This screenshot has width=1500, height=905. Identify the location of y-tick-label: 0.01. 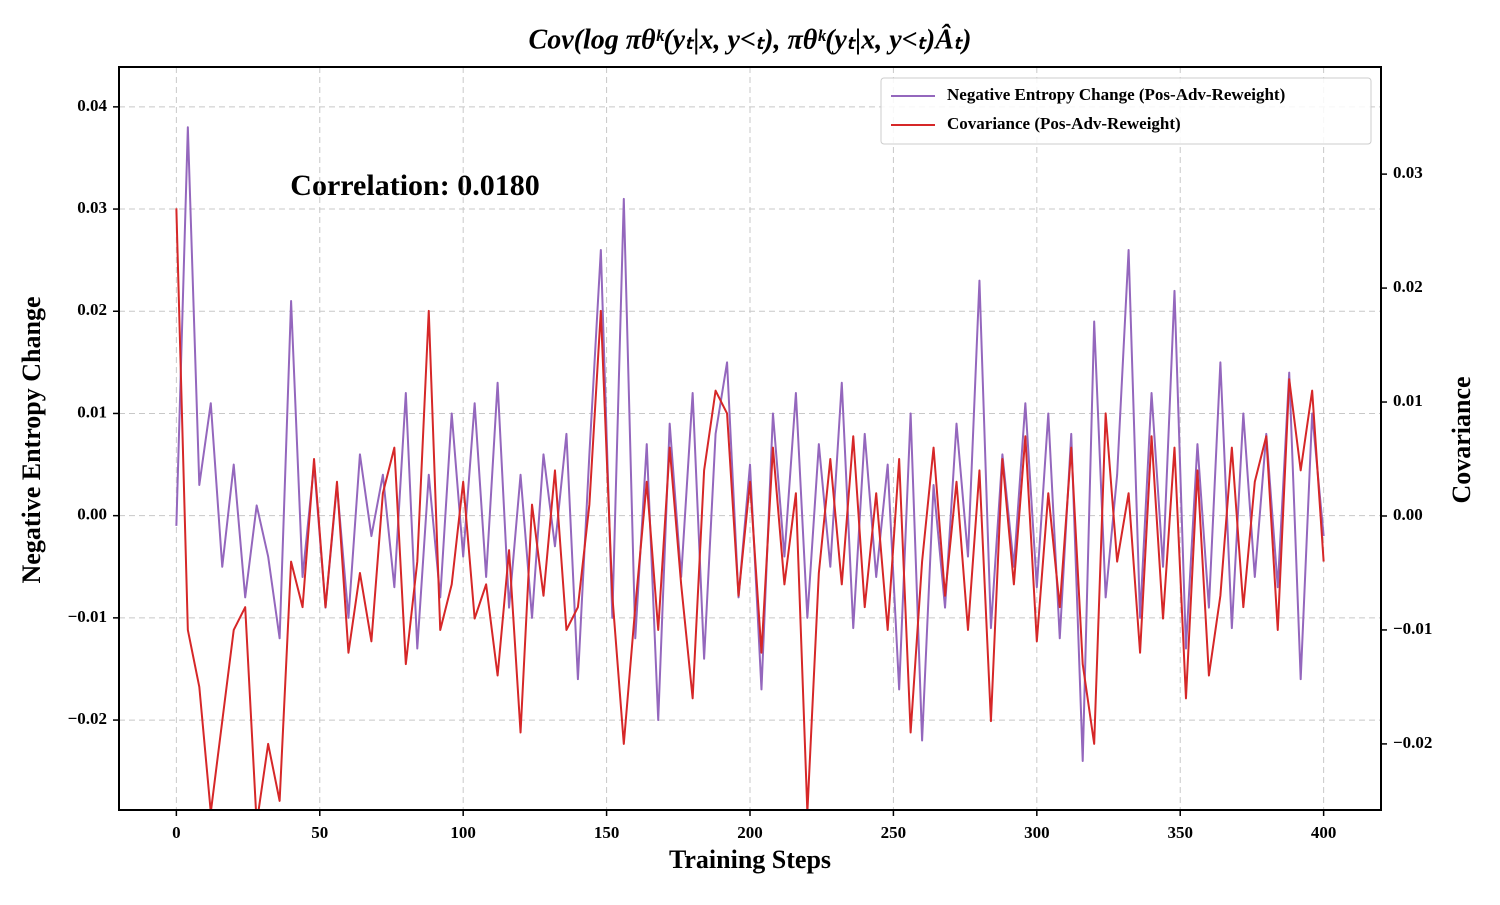
(92, 411).